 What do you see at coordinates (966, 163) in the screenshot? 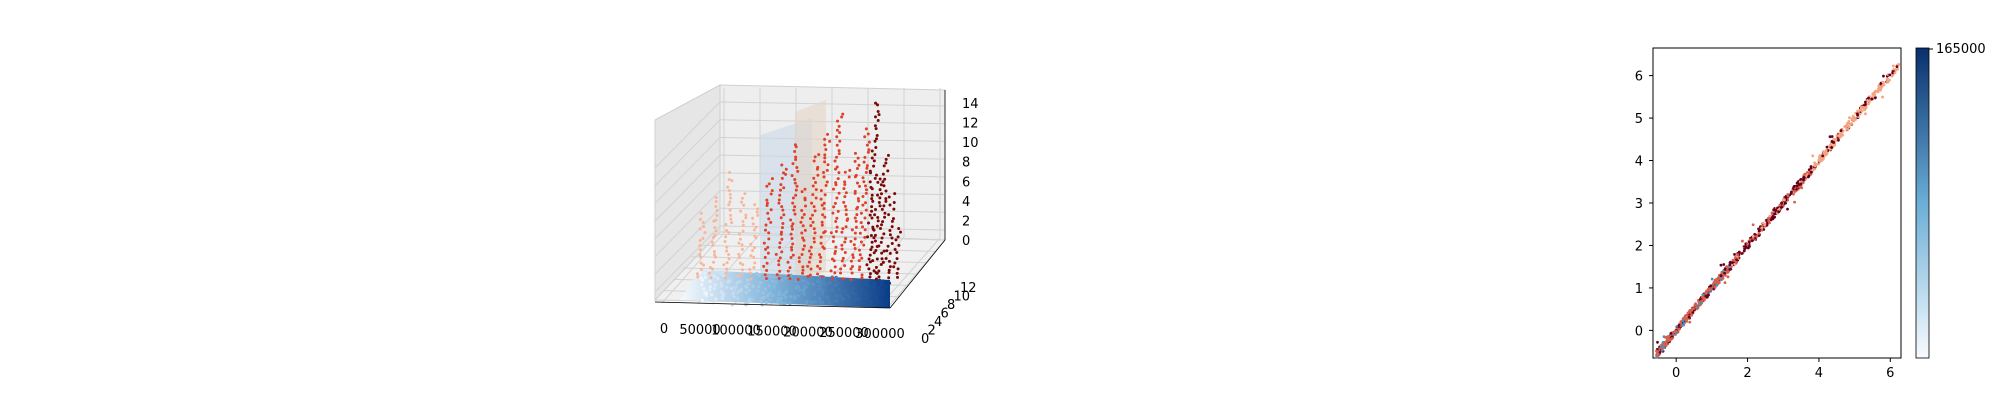
I see `z-tick-label: 8` at bounding box center [966, 163].